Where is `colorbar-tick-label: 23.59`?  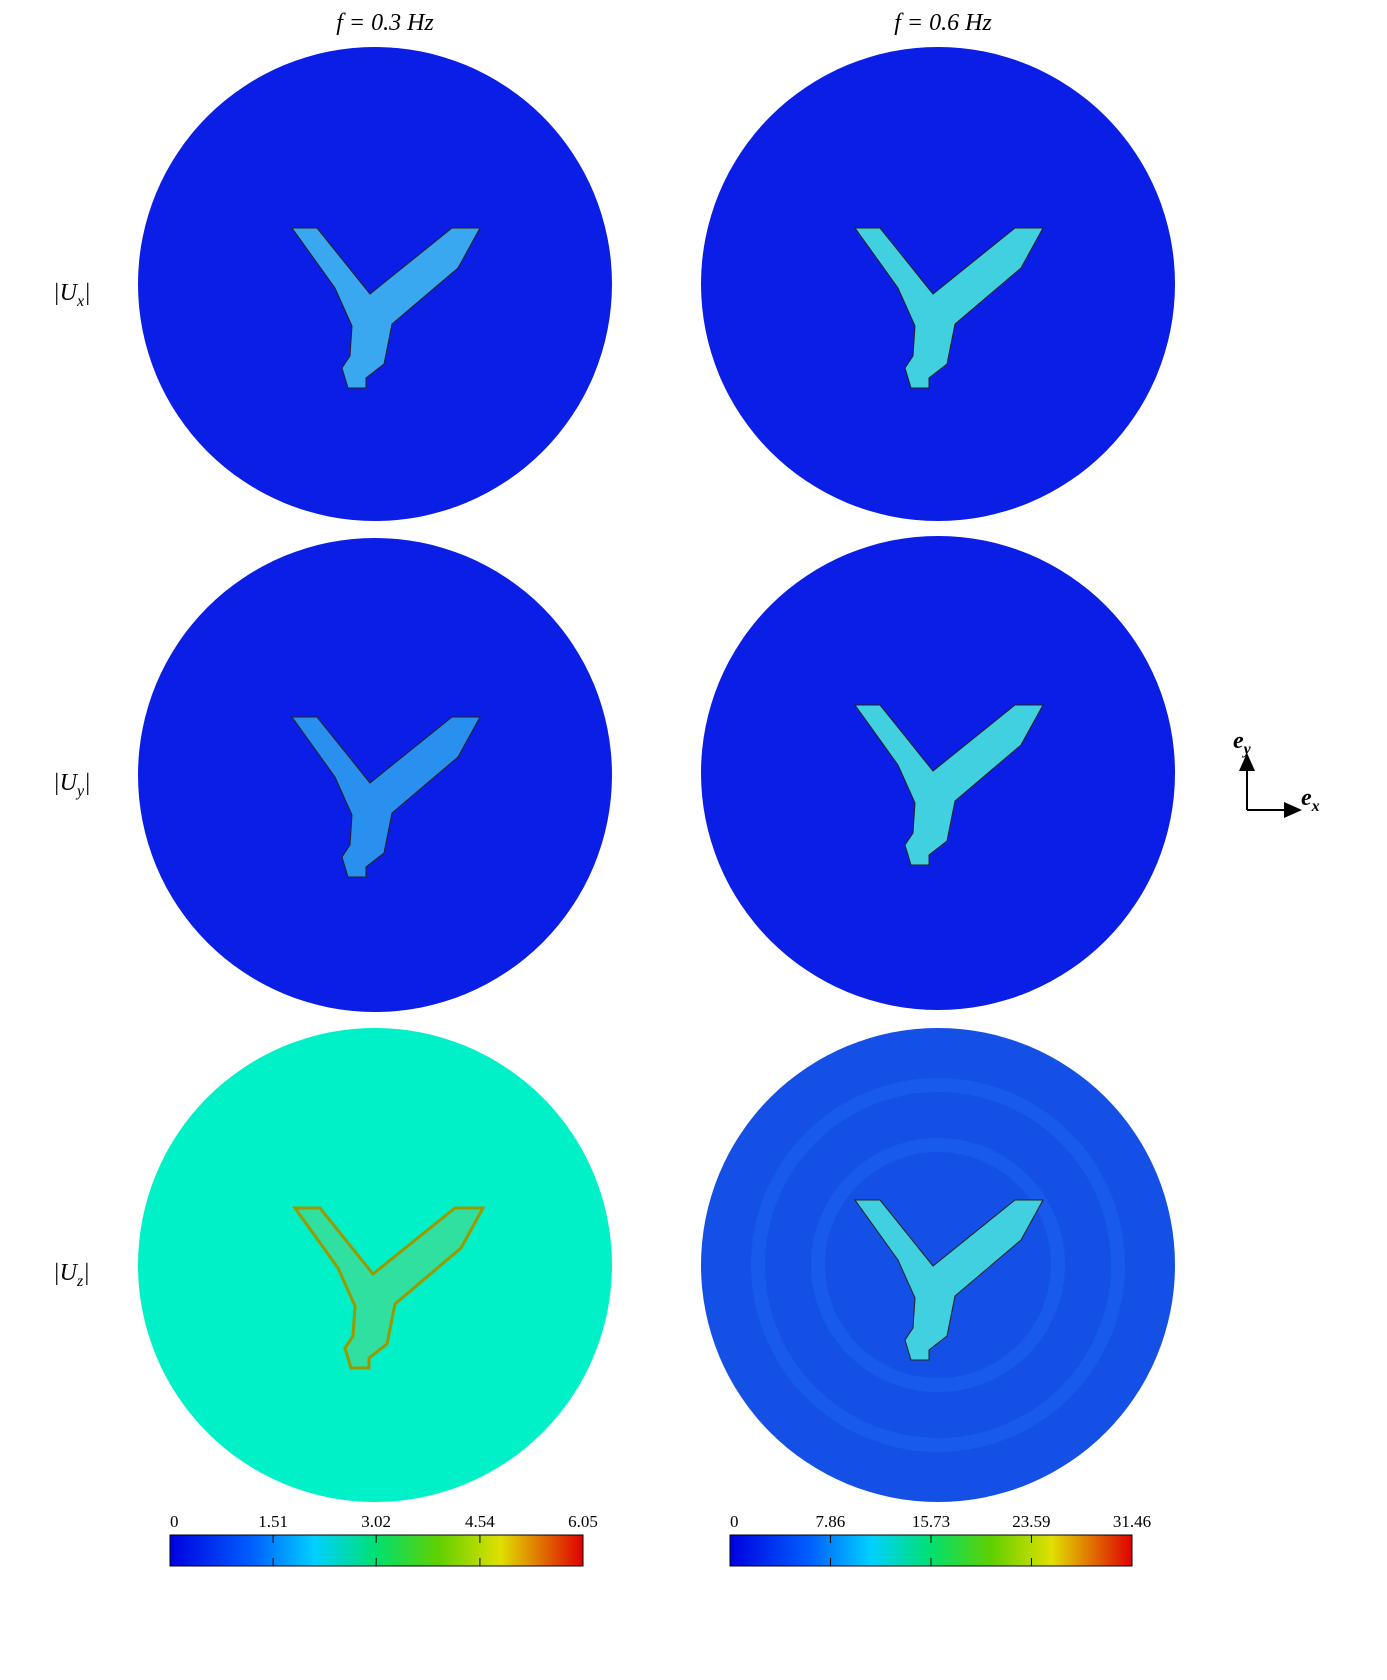
colorbar-tick-label: 23.59 is located at coordinates (1031, 1521).